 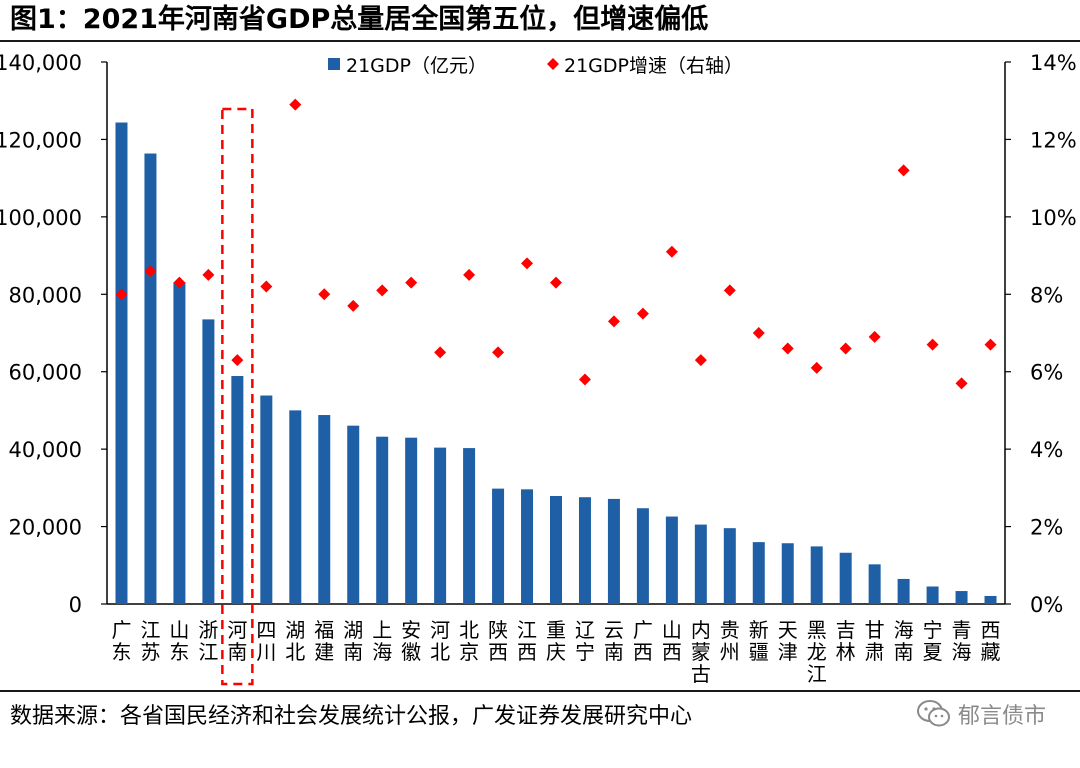 What do you see at coordinates (1046, 450) in the screenshot?
I see `y-right-tick-label: 4%` at bounding box center [1046, 450].